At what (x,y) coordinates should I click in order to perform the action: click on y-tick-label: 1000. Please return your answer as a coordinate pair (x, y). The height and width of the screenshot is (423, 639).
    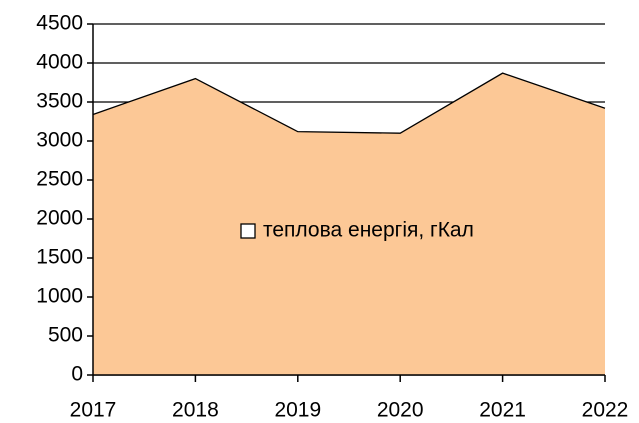
    Looking at the image, I should click on (59, 296).